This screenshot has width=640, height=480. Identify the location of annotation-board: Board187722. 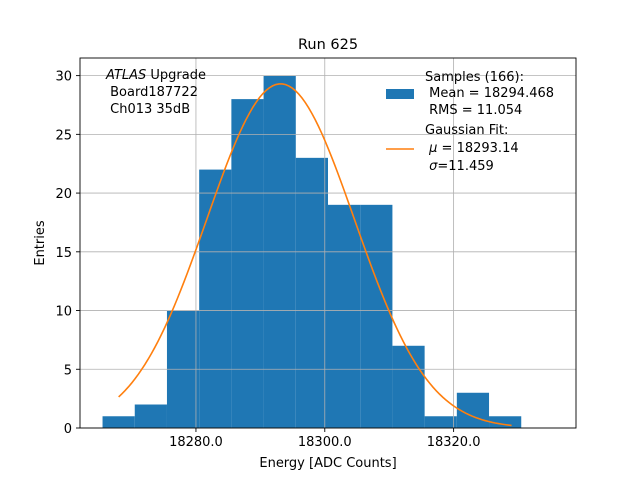
(152, 92).